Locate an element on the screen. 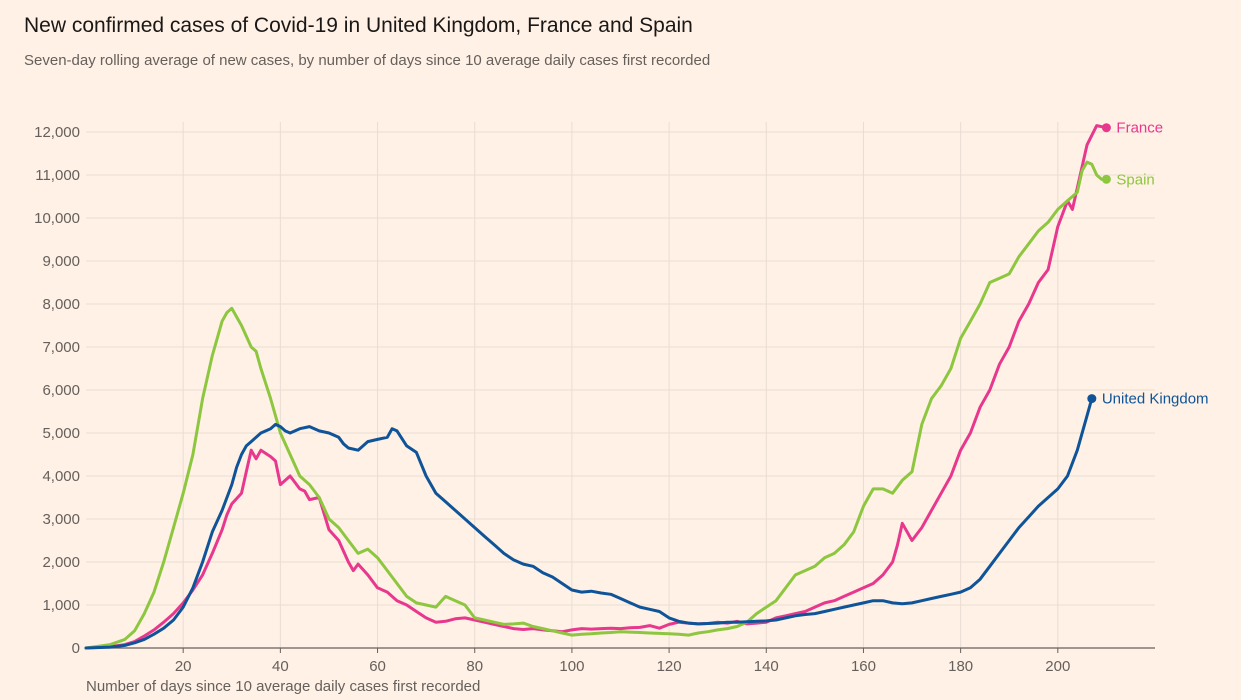 Image resolution: width=1241 pixels, height=700 pixels. series-end-labels: France Spain United Kingdom is located at coordinates (1148, 264).